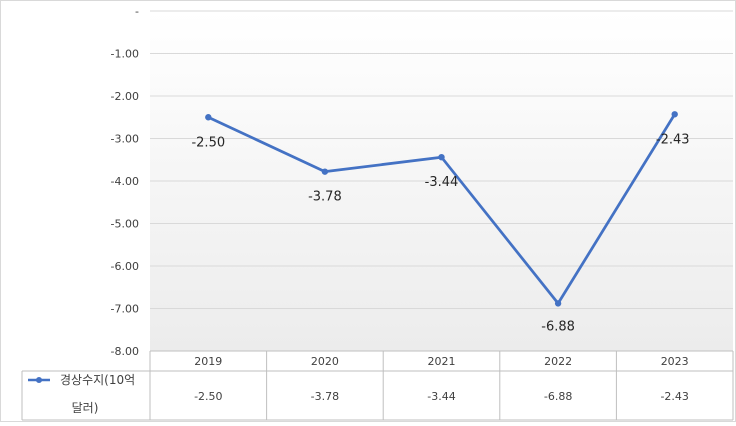 This screenshot has width=736, height=426. Describe the element at coordinates (125, 351) in the screenshot. I see `y-tick-label: -8.00` at that location.